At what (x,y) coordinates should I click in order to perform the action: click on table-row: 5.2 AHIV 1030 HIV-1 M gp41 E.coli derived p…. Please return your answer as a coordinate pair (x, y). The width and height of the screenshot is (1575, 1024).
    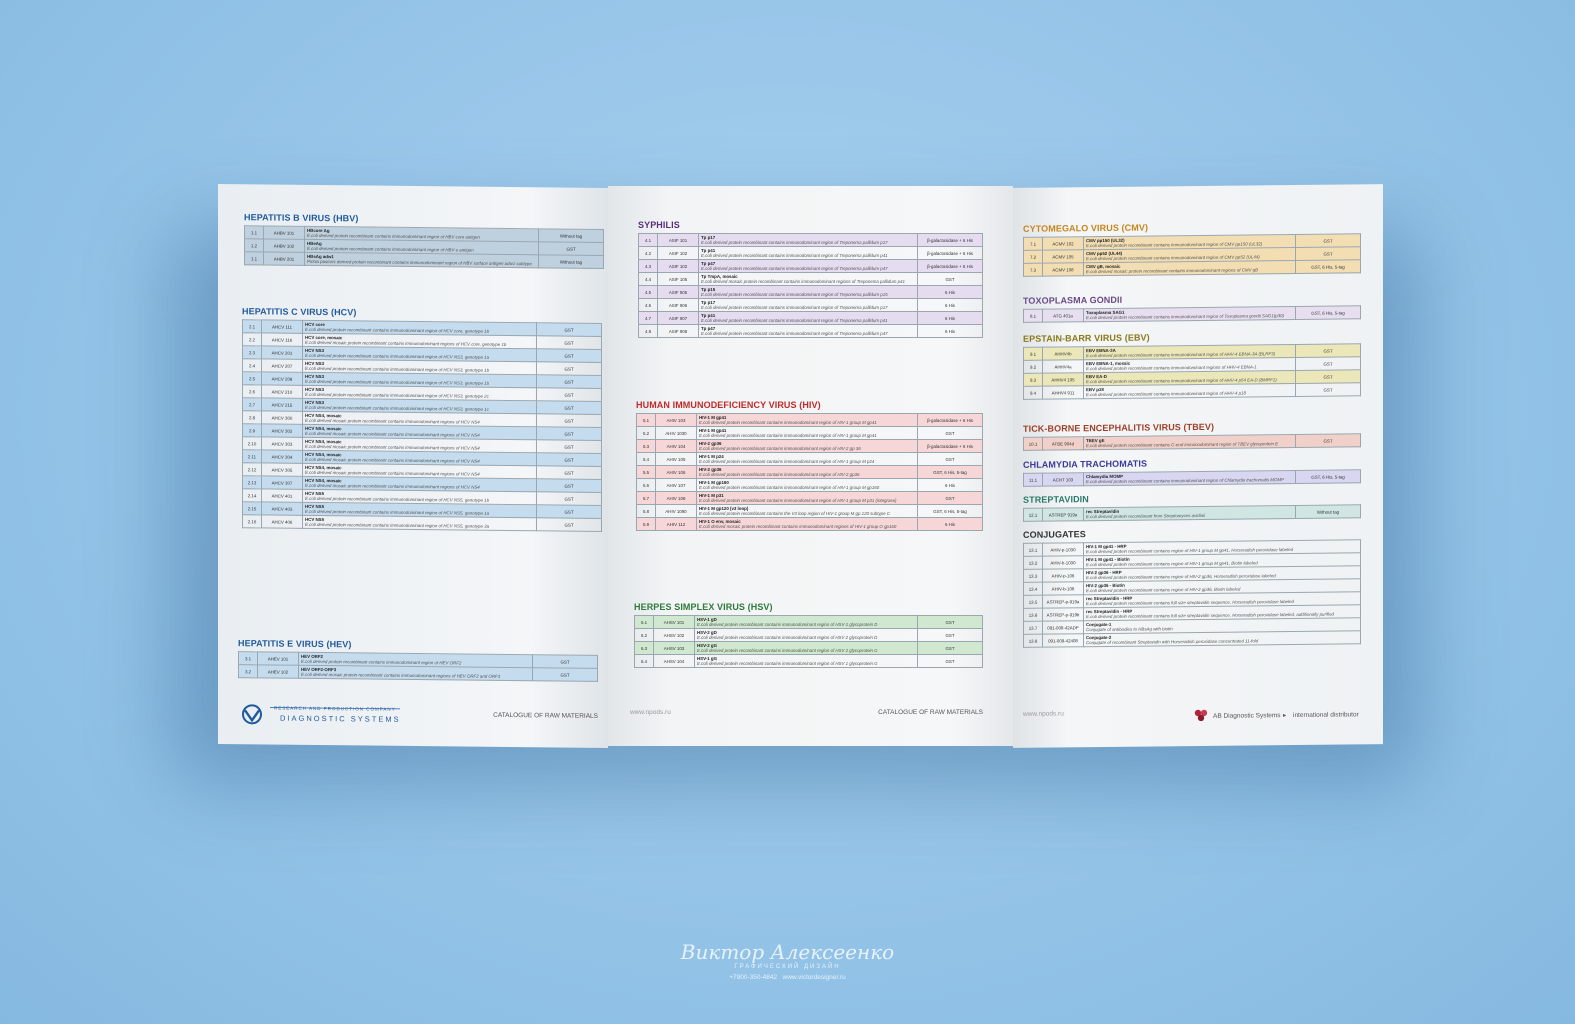
    Looking at the image, I should click on (809, 433).